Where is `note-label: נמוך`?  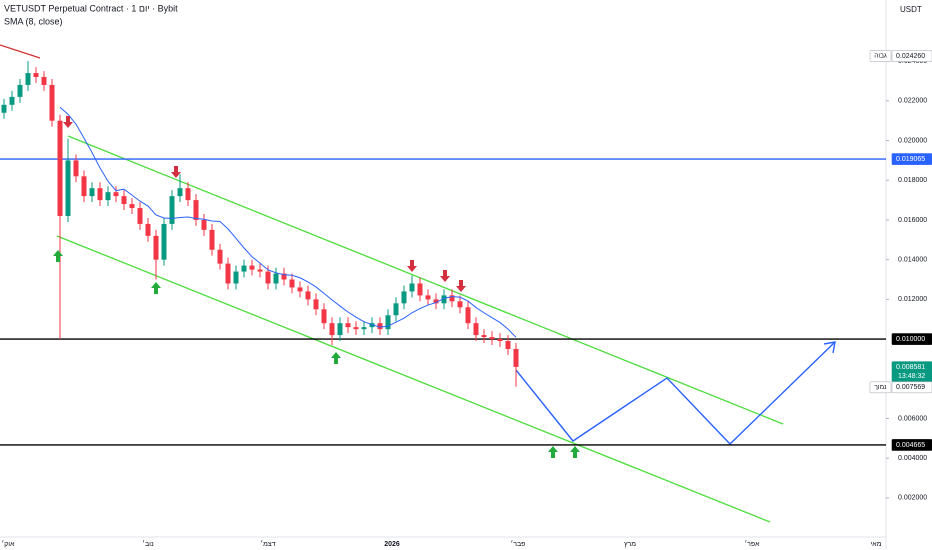 note-label: נמוך is located at coordinates (880, 387).